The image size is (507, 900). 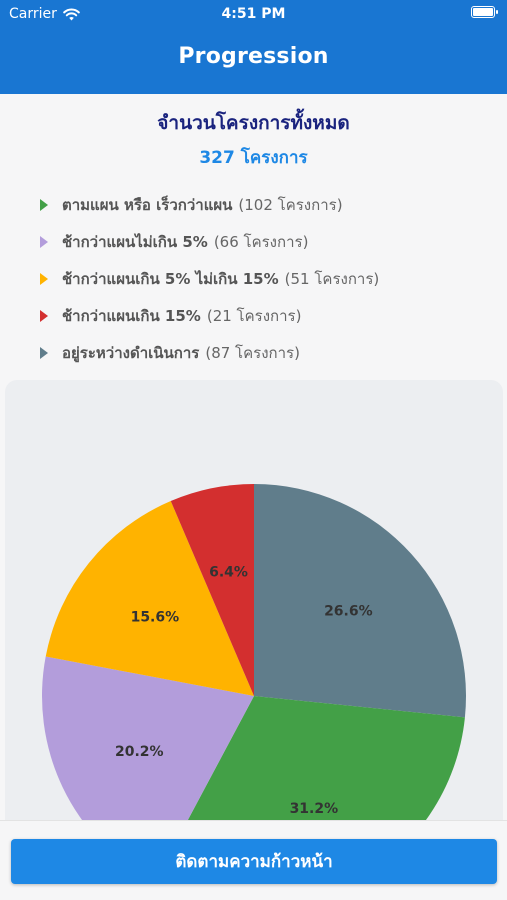 What do you see at coordinates (253, 158) in the screenshot?
I see `summary-total: 327 โครงการ` at bounding box center [253, 158].